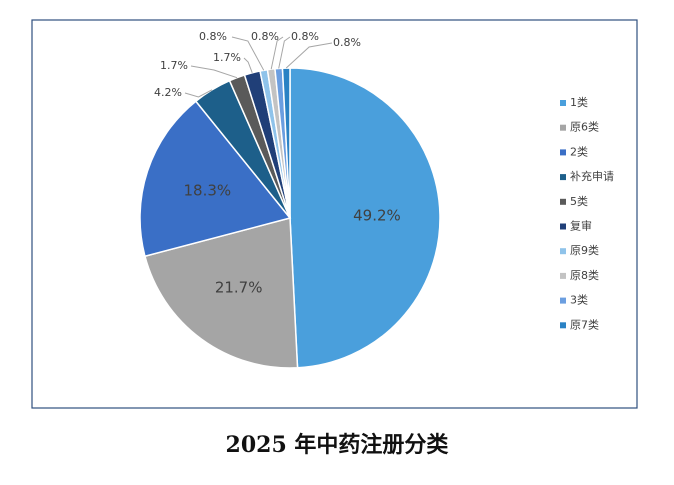  What do you see at coordinates (168, 92) in the screenshot?
I see `data-label: 4.2%` at bounding box center [168, 92].